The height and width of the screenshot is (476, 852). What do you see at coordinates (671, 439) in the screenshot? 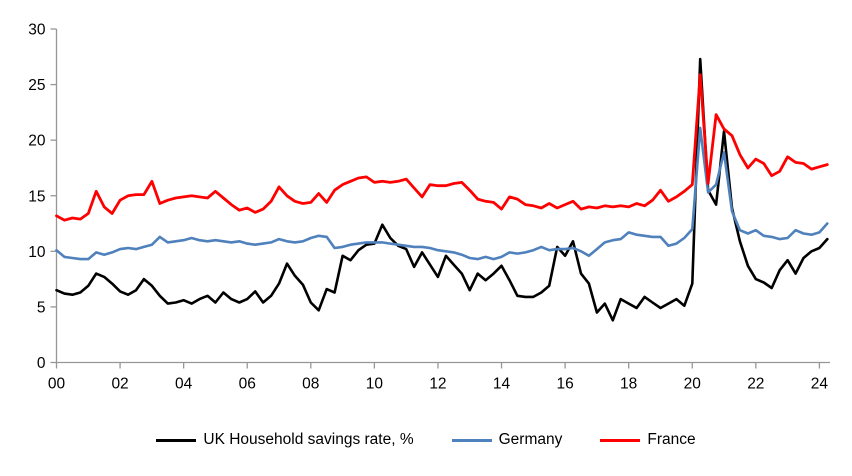
I see `legend-label-france: France` at bounding box center [671, 439].